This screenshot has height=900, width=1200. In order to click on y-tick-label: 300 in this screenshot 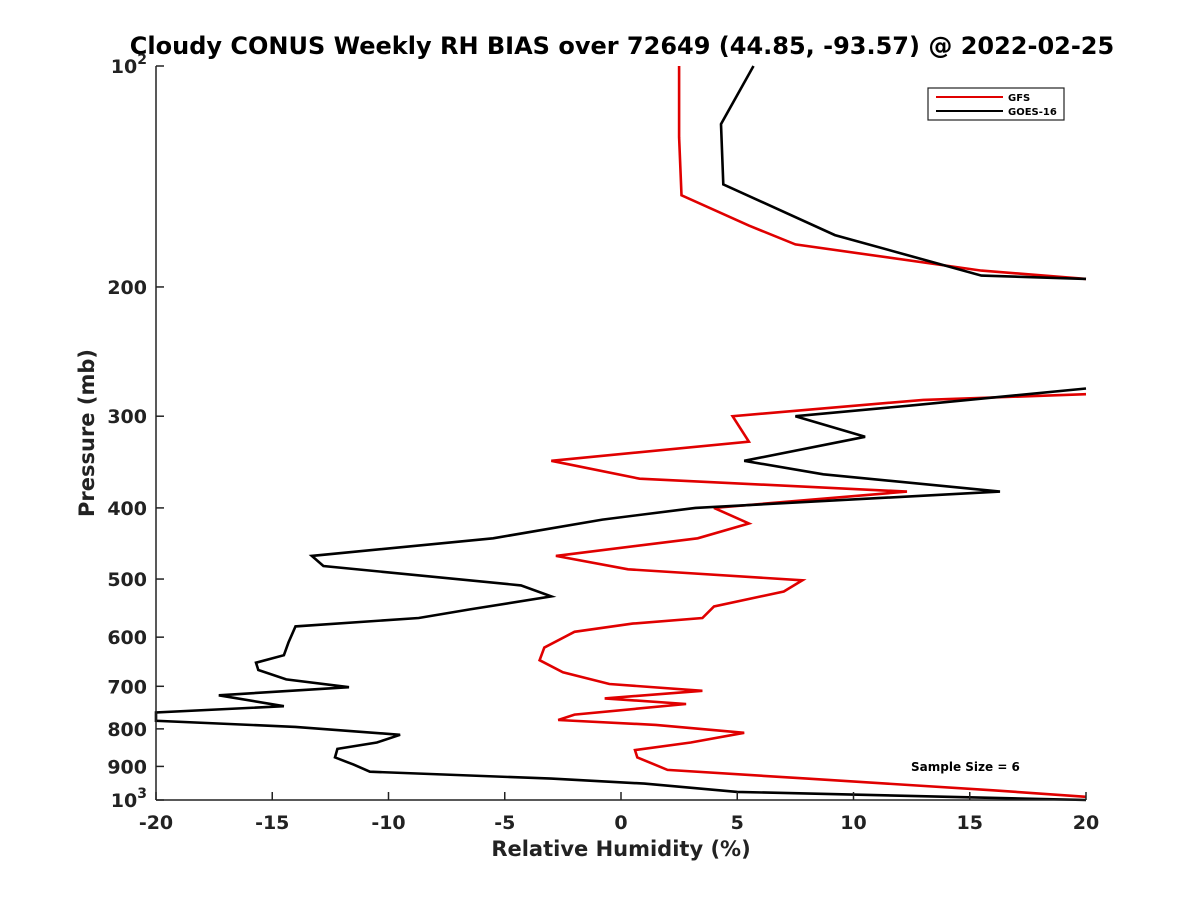, I will do `click(127, 417)`.